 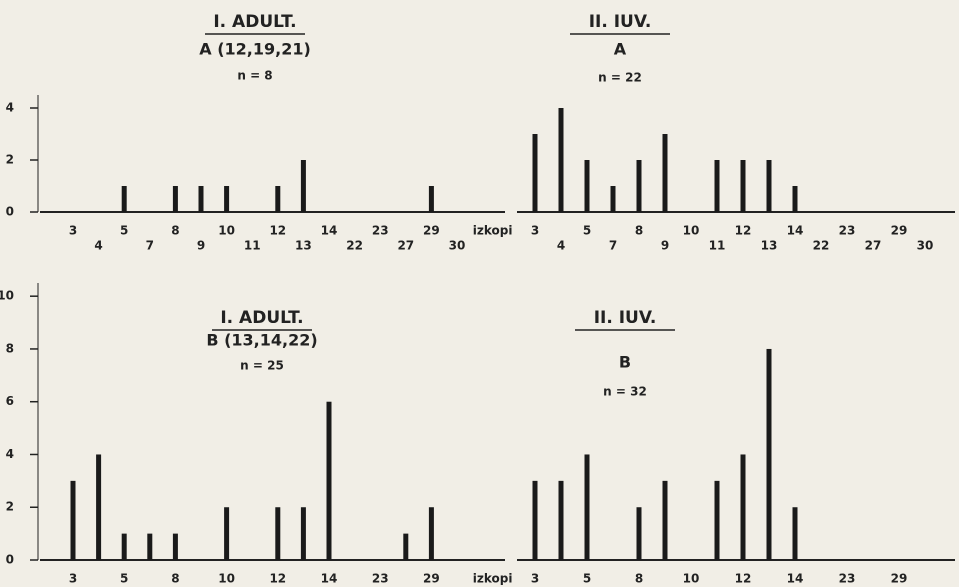 What do you see at coordinates (625, 362) in the screenshot?
I see `chart-subtitle: B` at bounding box center [625, 362].